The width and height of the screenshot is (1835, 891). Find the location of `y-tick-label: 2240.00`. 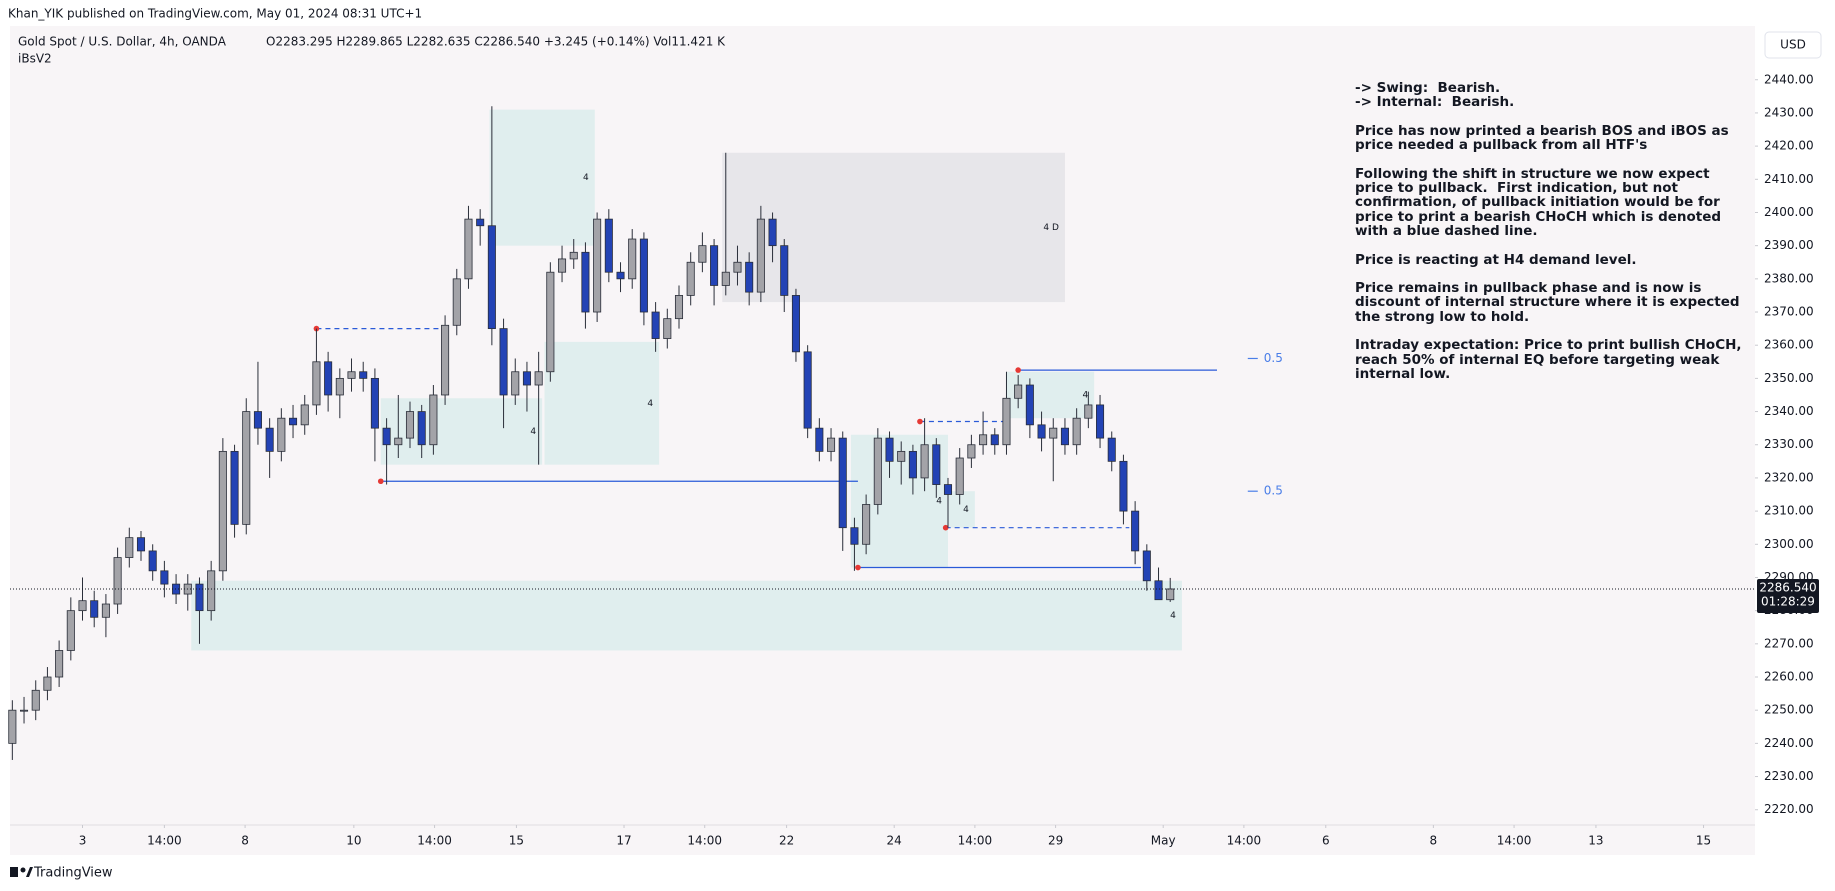

y-tick-label: 2240.00 is located at coordinates (1789, 743).